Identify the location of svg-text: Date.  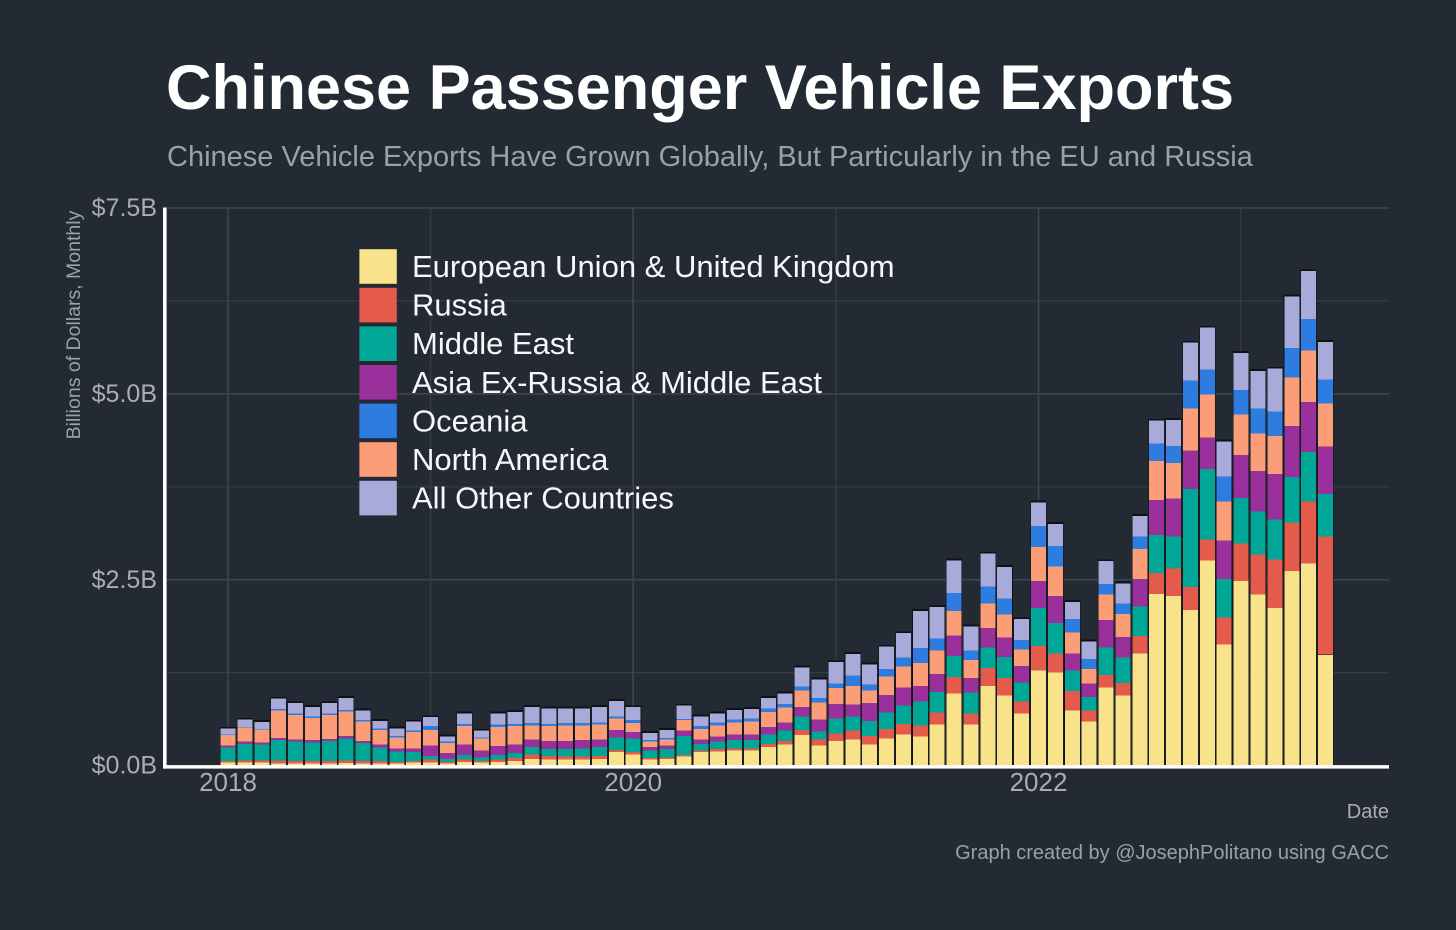
(1368, 812).